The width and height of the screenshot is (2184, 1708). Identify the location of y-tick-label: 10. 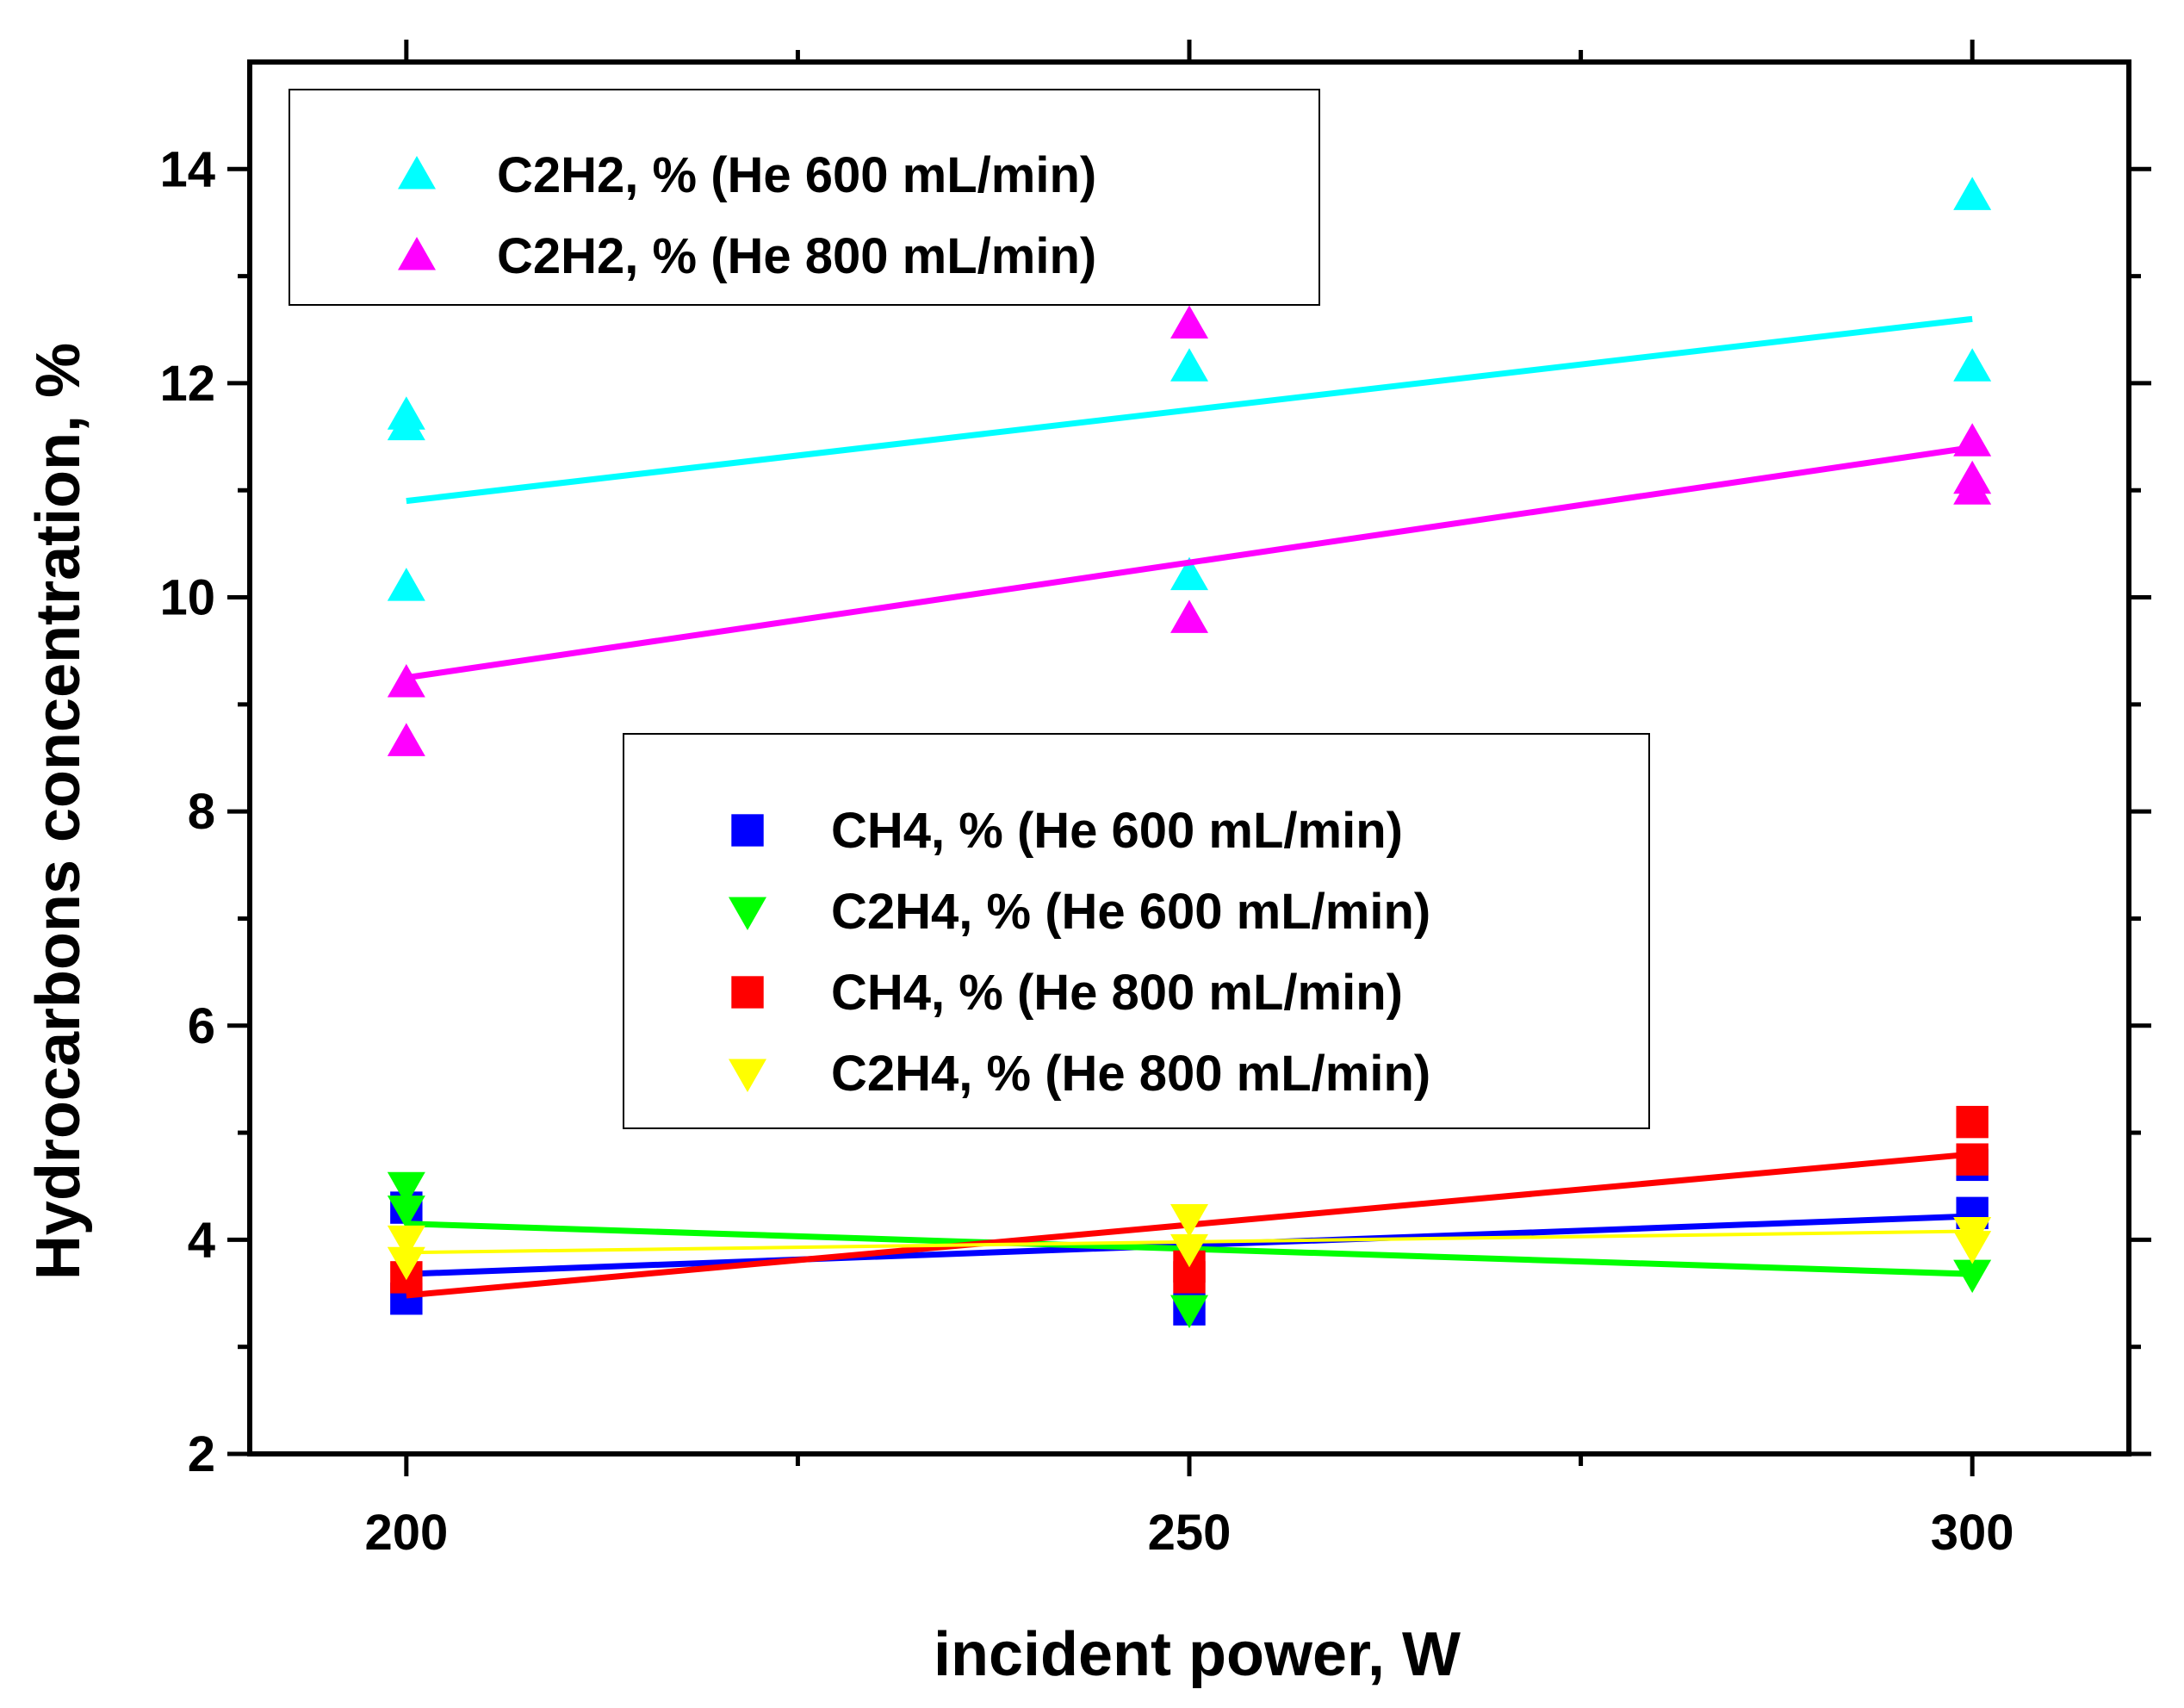
(187, 598).